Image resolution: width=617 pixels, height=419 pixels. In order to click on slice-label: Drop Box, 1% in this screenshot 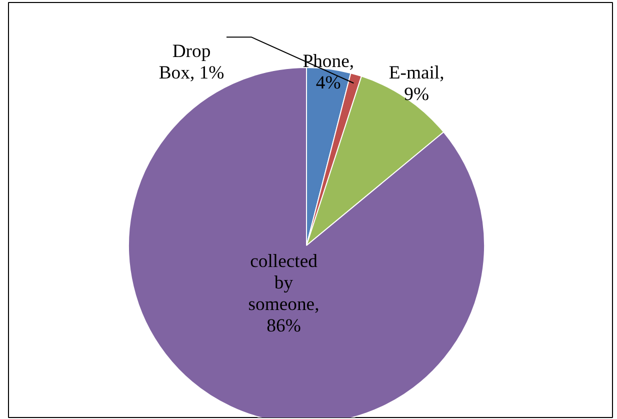, I will do `click(191, 62)`.